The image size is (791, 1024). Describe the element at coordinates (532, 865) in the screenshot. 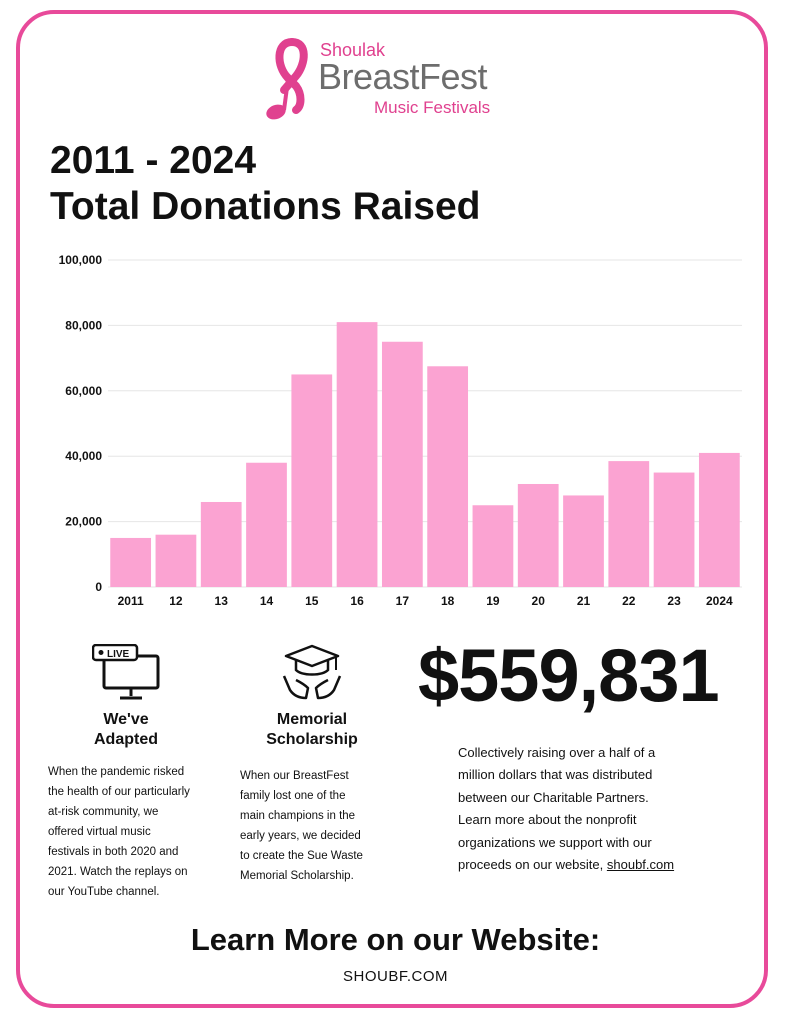

I see `body-line: proceeds on our website,` at that location.